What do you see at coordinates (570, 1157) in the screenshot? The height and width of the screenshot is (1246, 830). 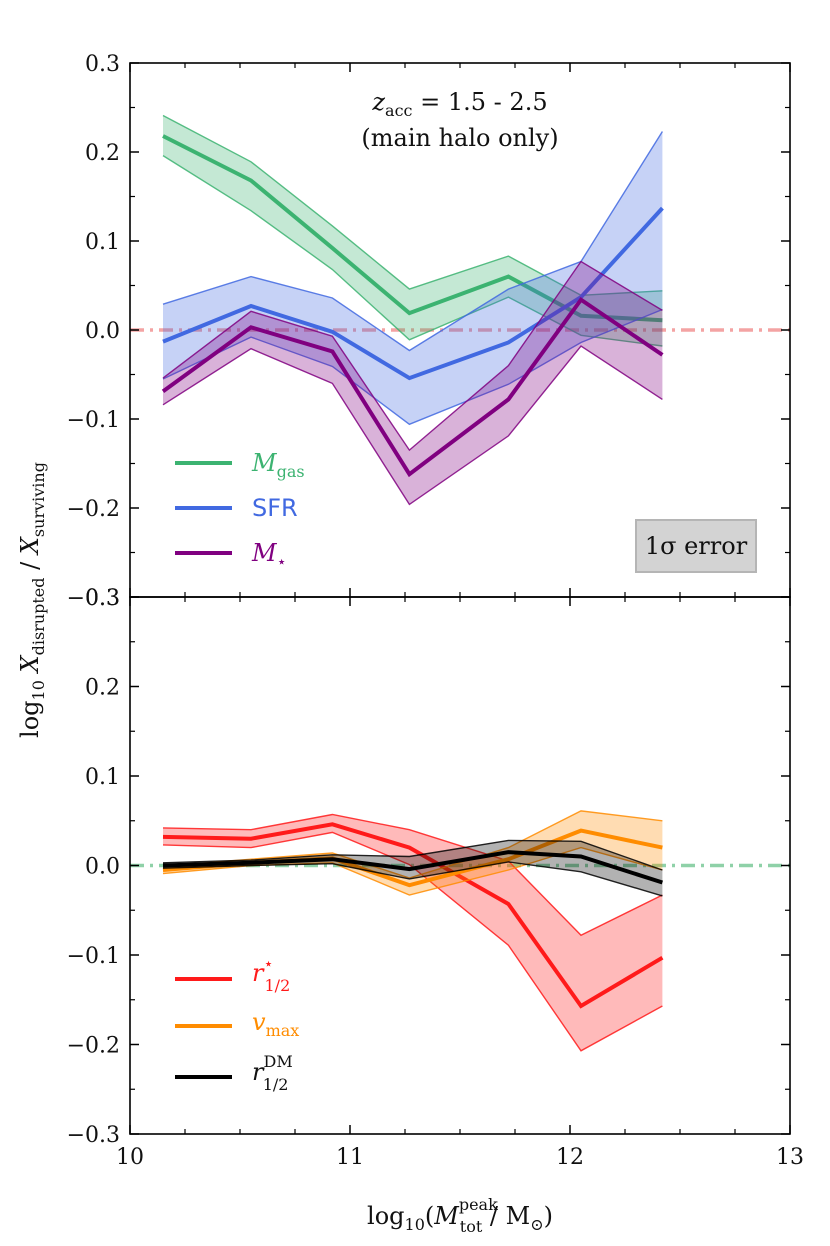 I see `xtick-label: 12` at bounding box center [570, 1157].